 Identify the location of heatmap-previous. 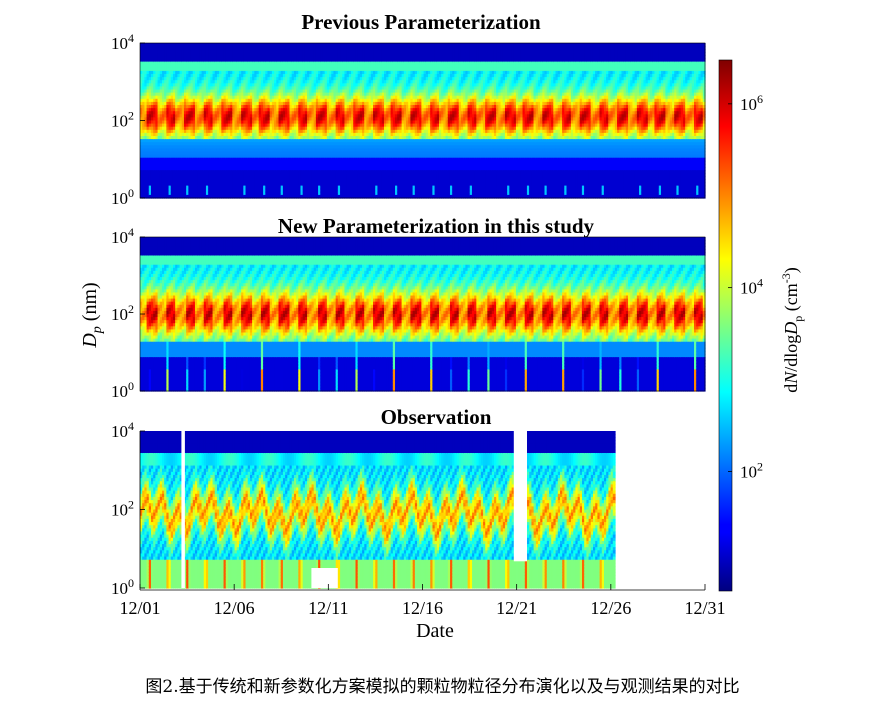
(423, 121).